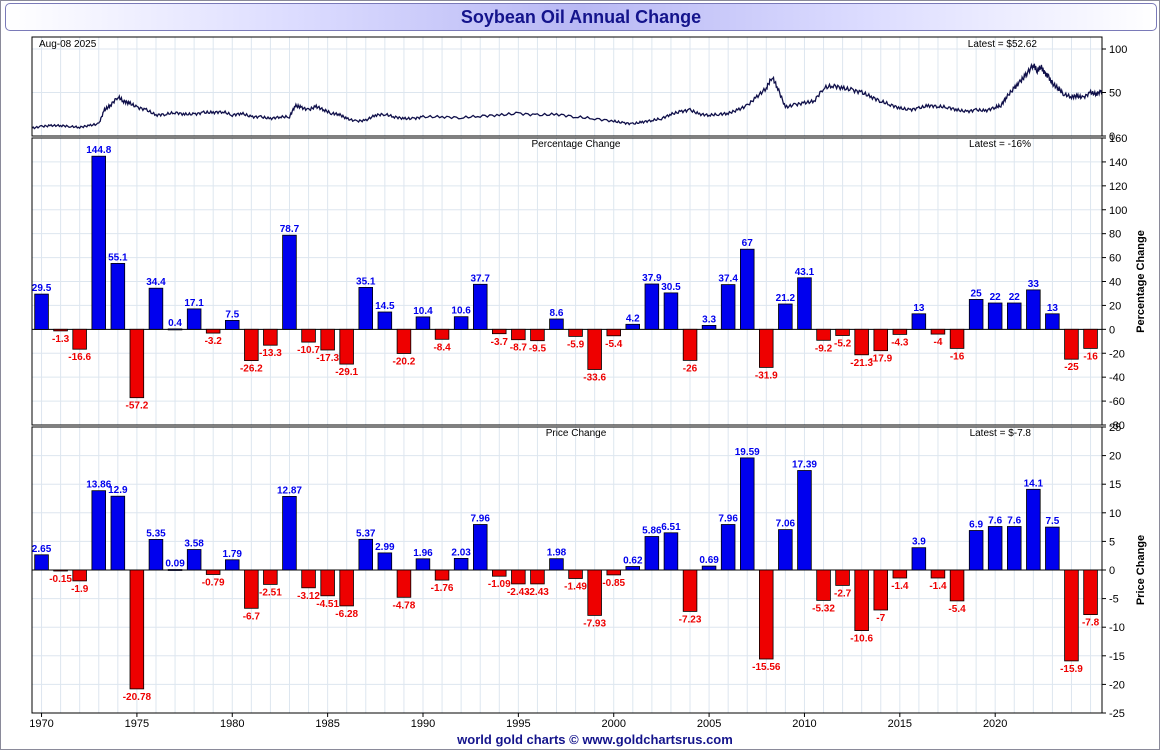  I want to click on percentage-y-axis-label: Percentage Change, so click(1141, 281).